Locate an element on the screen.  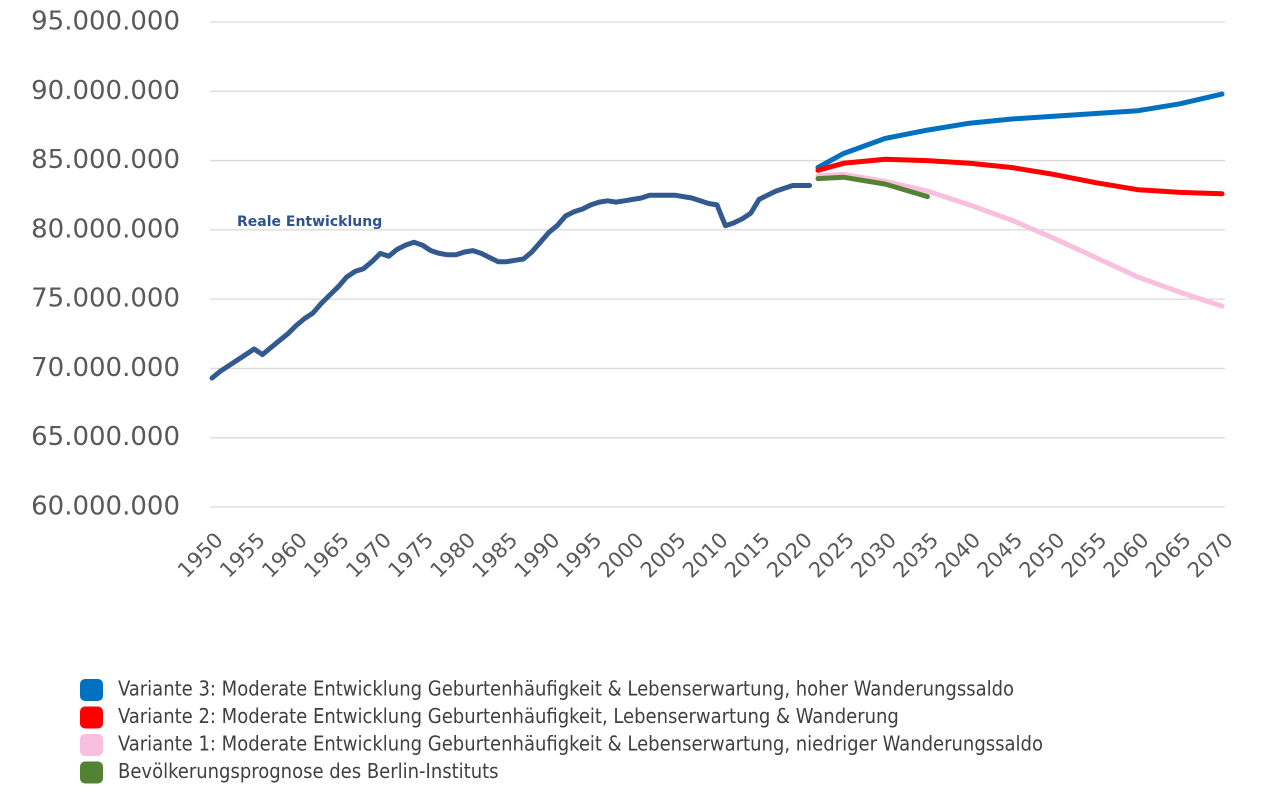
y-tick-label: 80.000.000 is located at coordinates (105, 229).